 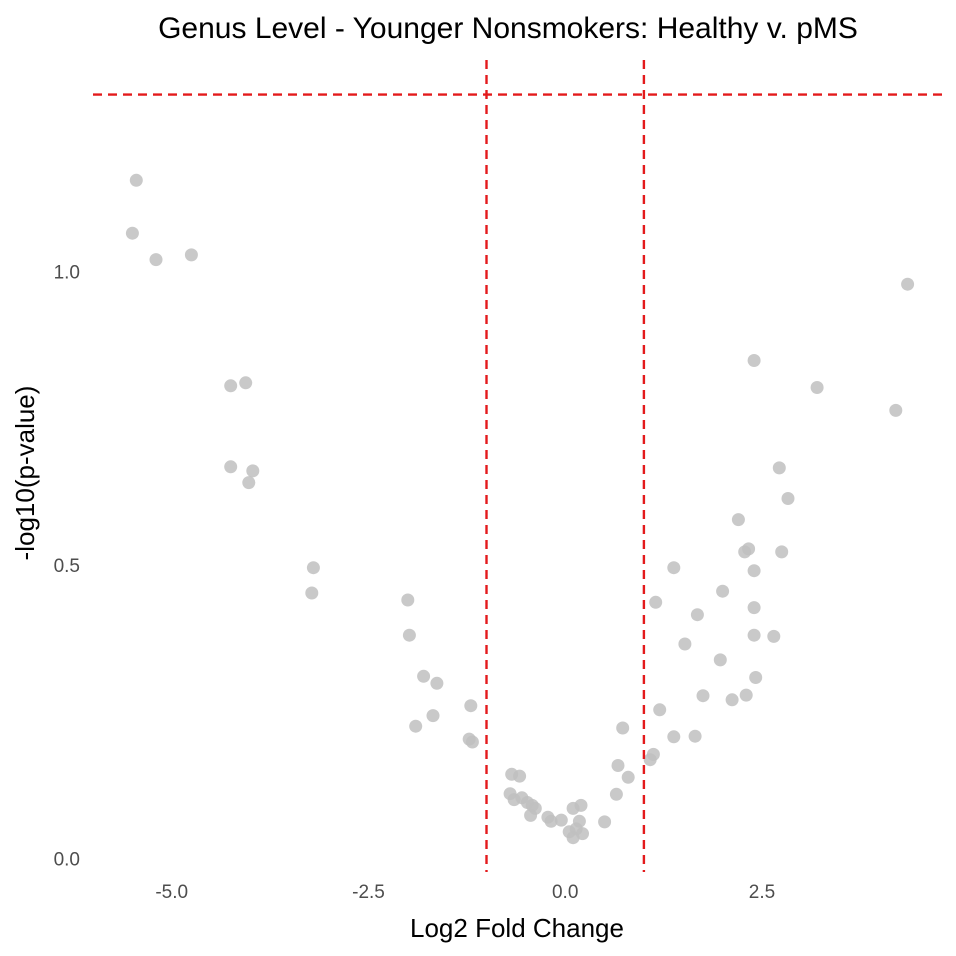 What do you see at coordinates (25, 473) in the screenshot?
I see `y-axis-title: -log10(p-value)` at bounding box center [25, 473].